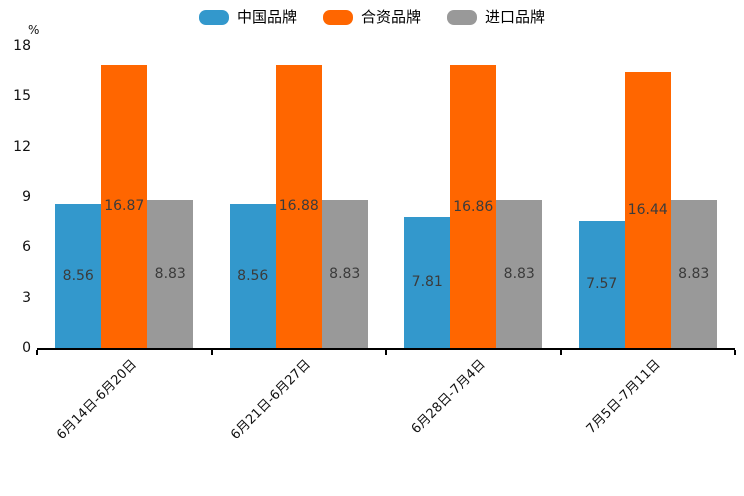 Image resolution: width=744 pixels, height=496 pixels. I want to click on bar-合资品牌-6月28日-7月4日, so click(473, 206).